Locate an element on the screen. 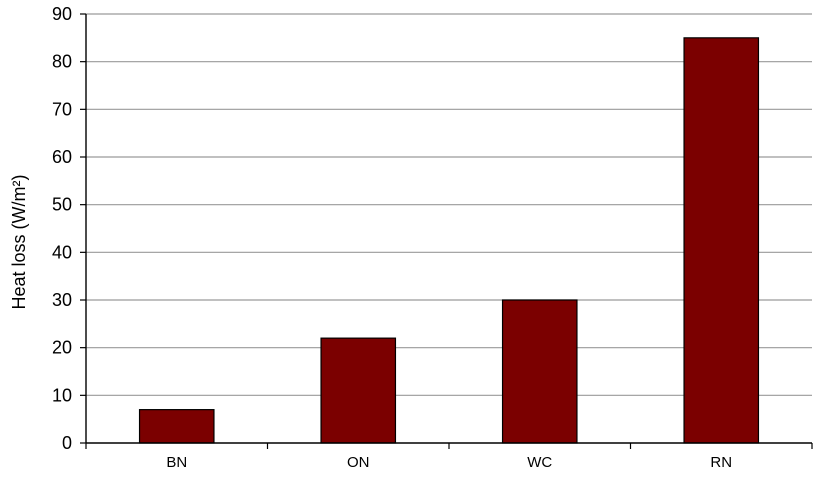 The height and width of the screenshot is (480, 820). y-tick-label-40: 40 is located at coordinates (62, 252).